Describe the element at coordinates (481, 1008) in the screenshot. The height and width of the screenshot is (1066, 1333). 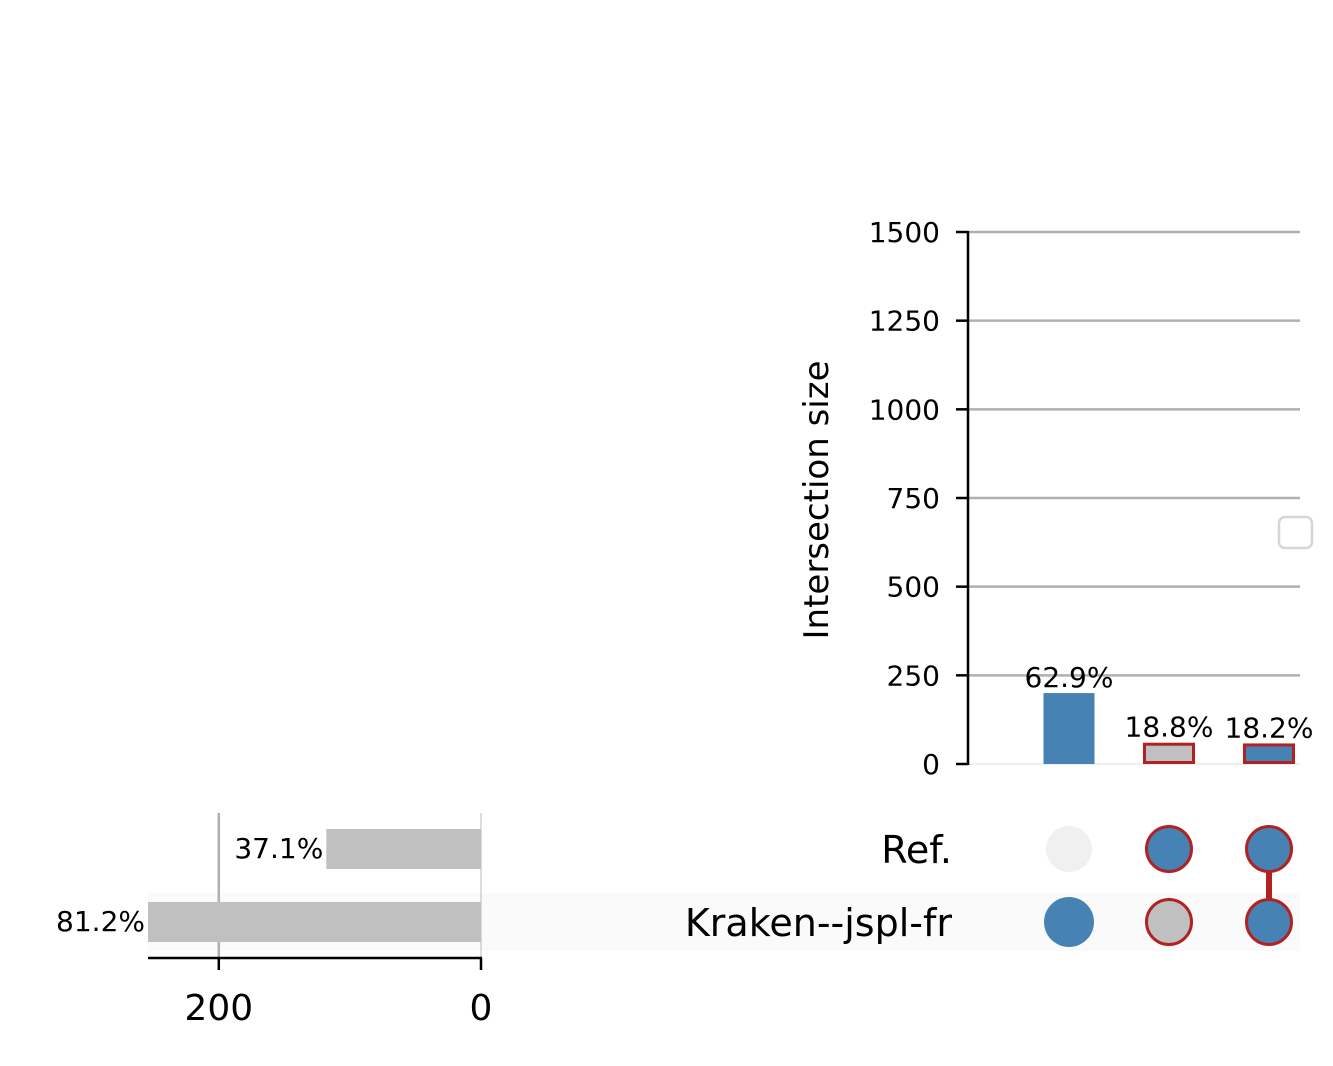
I see `set-x-tick-label: 0` at that location.